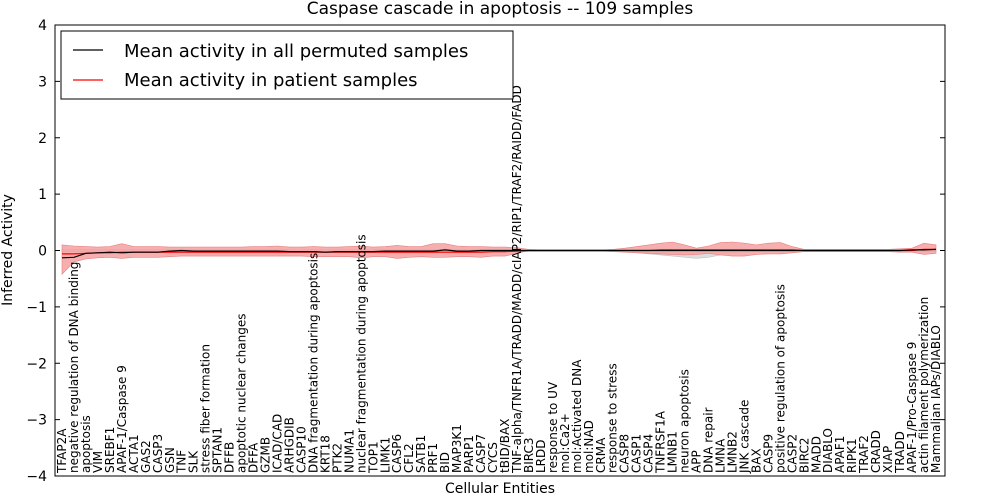  Describe the element at coordinates (409, 458) in the screenshot. I see `category-label: CFL2` at that location.